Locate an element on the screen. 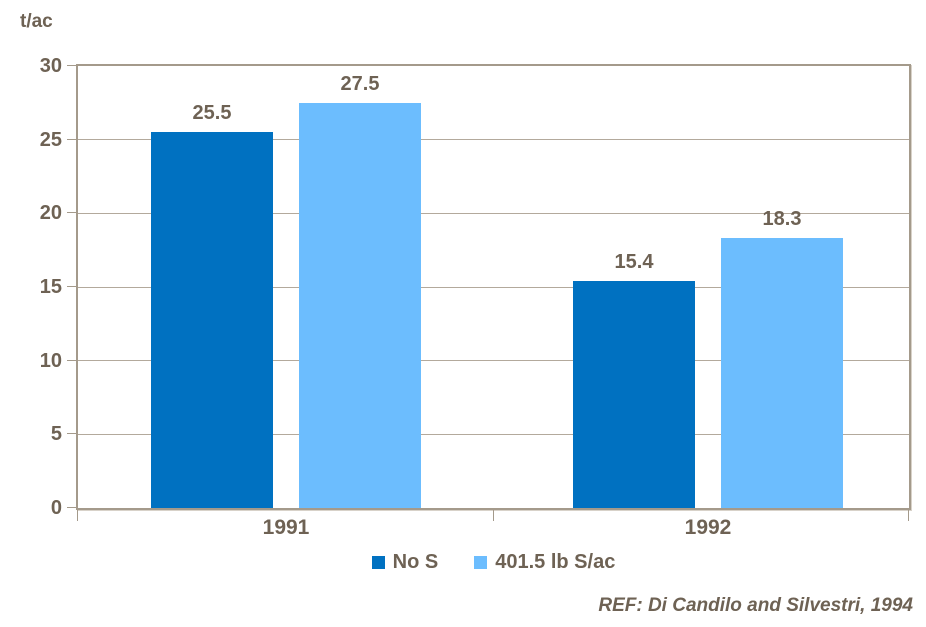  bar-value-label: 15.4 is located at coordinates (634, 262).